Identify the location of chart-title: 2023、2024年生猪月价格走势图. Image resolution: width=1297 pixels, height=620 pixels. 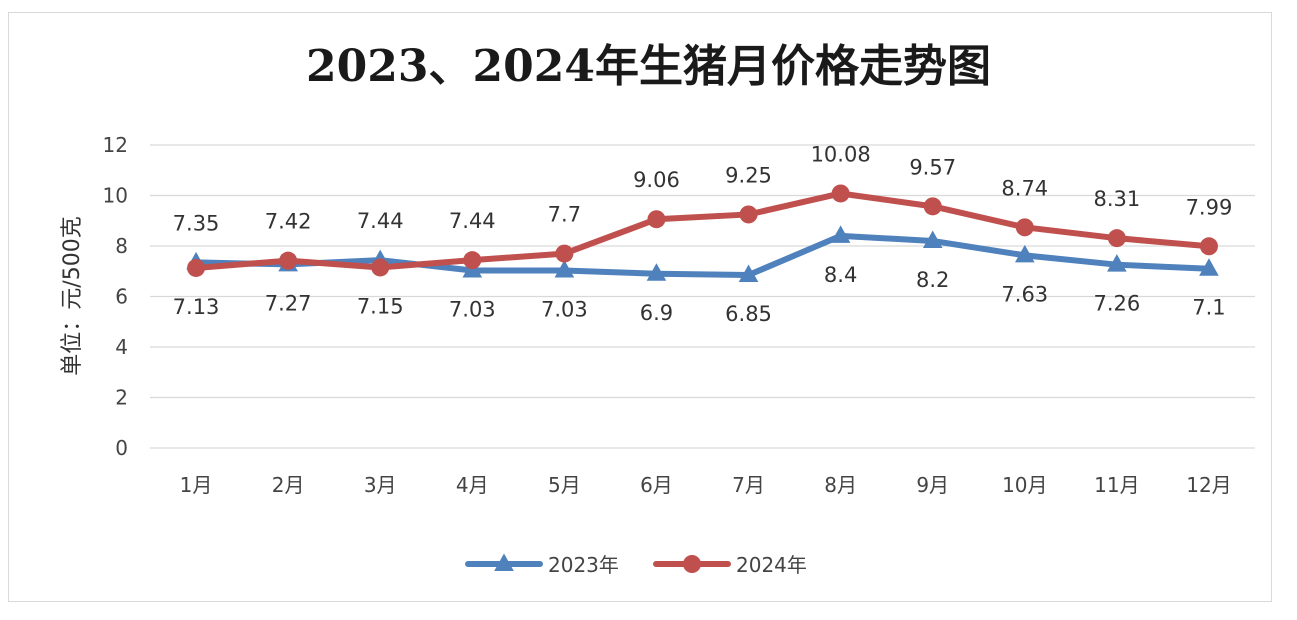
(648, 66).